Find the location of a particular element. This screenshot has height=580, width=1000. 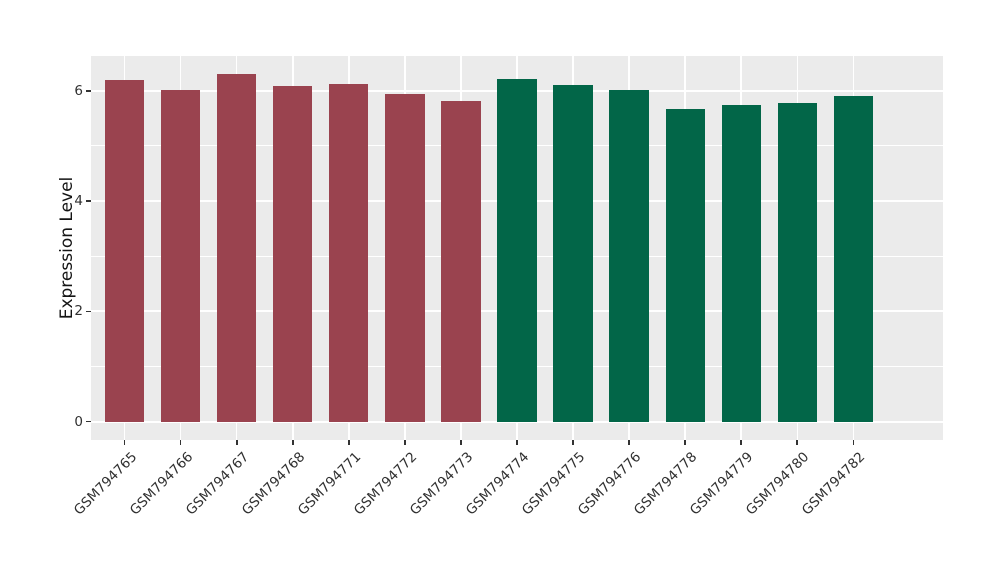

bar-GSM794765 is located at coordinates (125, 251).